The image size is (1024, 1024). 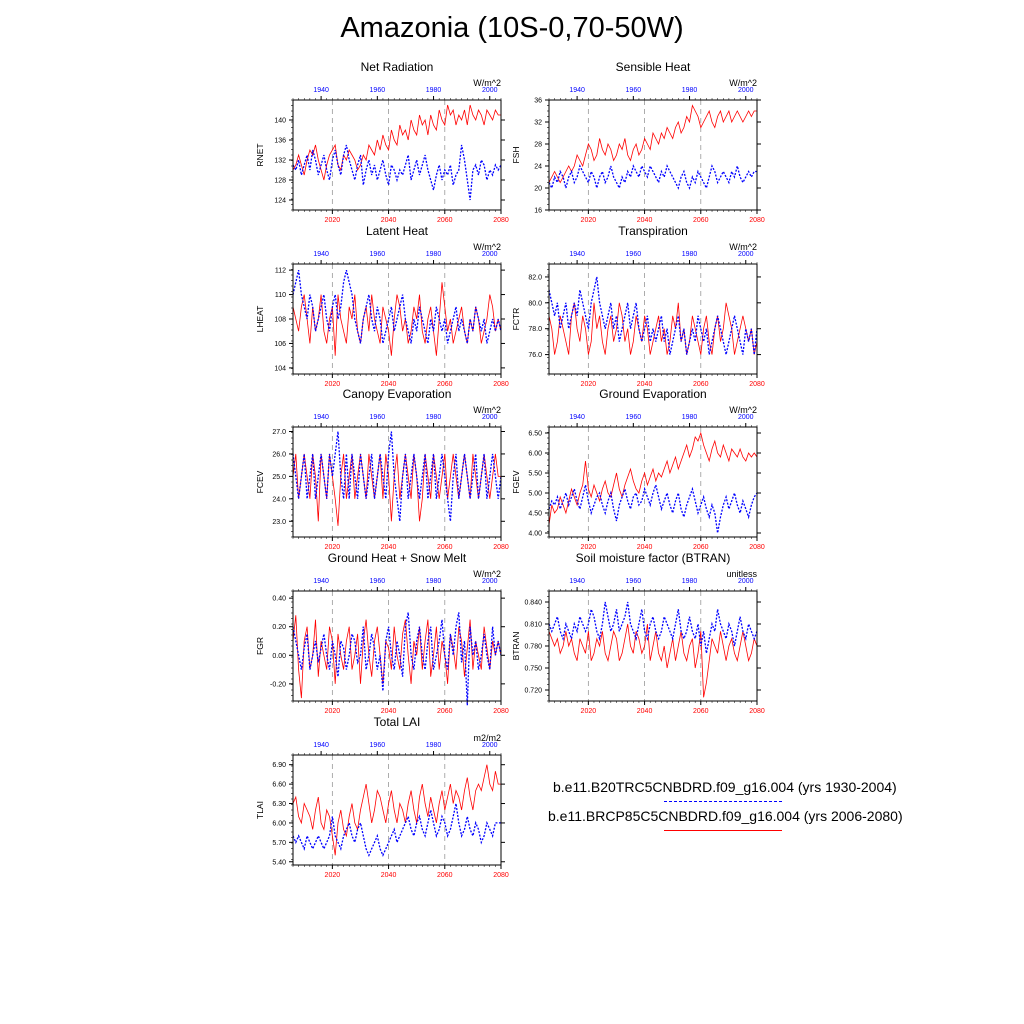 What do you see at coordinates (280, 121) in the screenshot?
I see `y-tick-label: 140` at bounding box center [280, 121].